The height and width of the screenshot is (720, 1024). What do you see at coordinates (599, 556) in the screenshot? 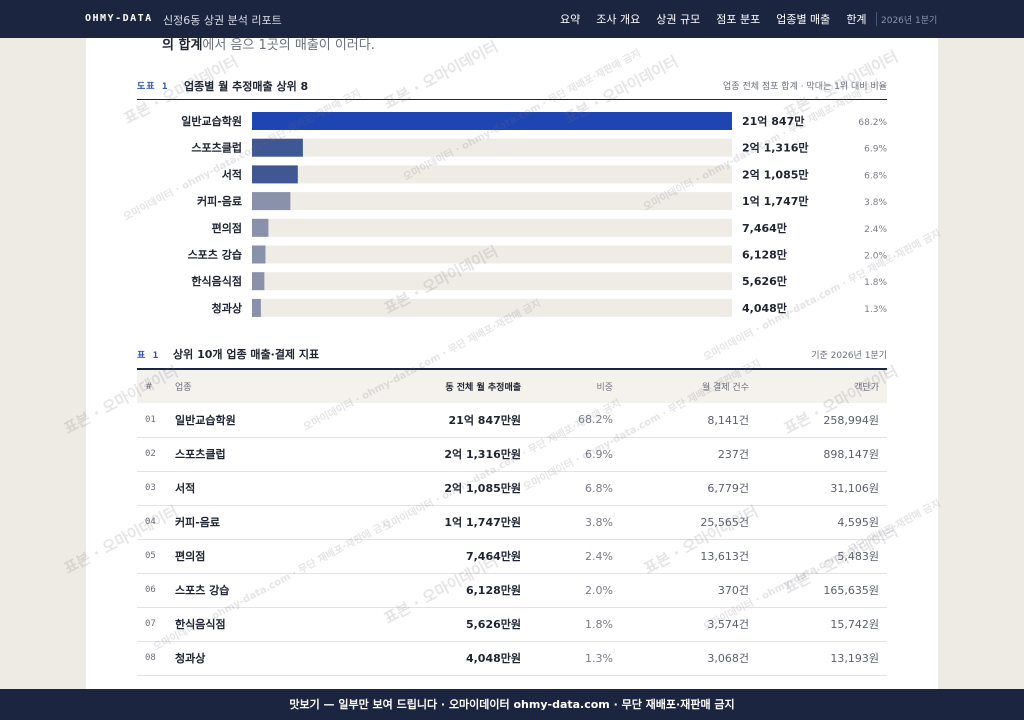
I see `cell-share: 2.4%` at bounding box center [599, 556].